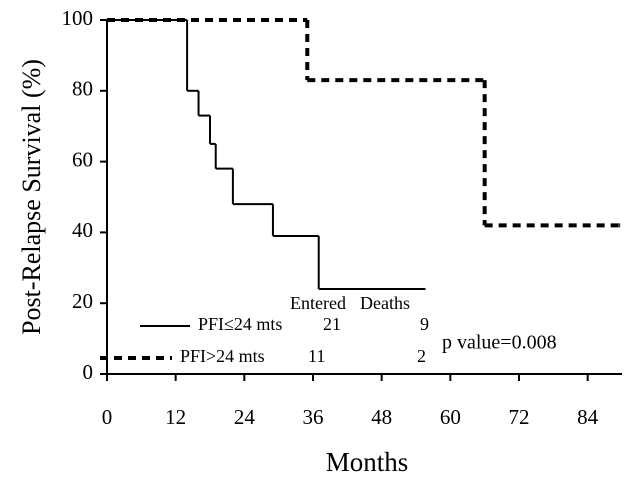 The width and height of the screenshot is (632, 485). I want to click on y-tick-label: 100, so click(78, 18).